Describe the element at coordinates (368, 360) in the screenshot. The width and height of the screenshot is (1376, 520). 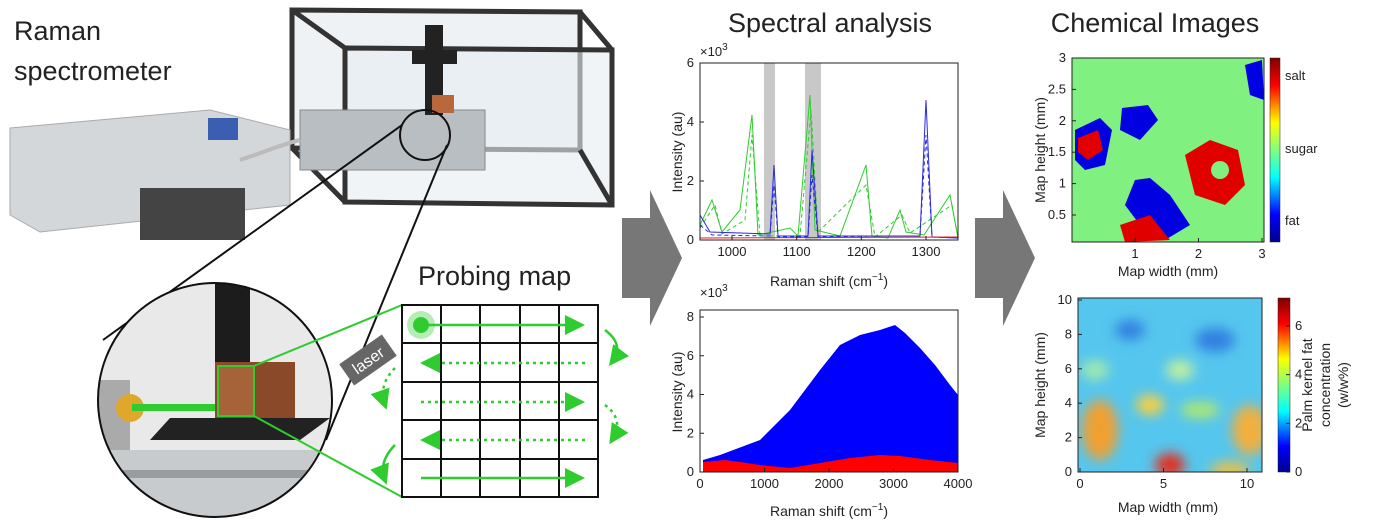
I see `laser-tag: laser` at that location.